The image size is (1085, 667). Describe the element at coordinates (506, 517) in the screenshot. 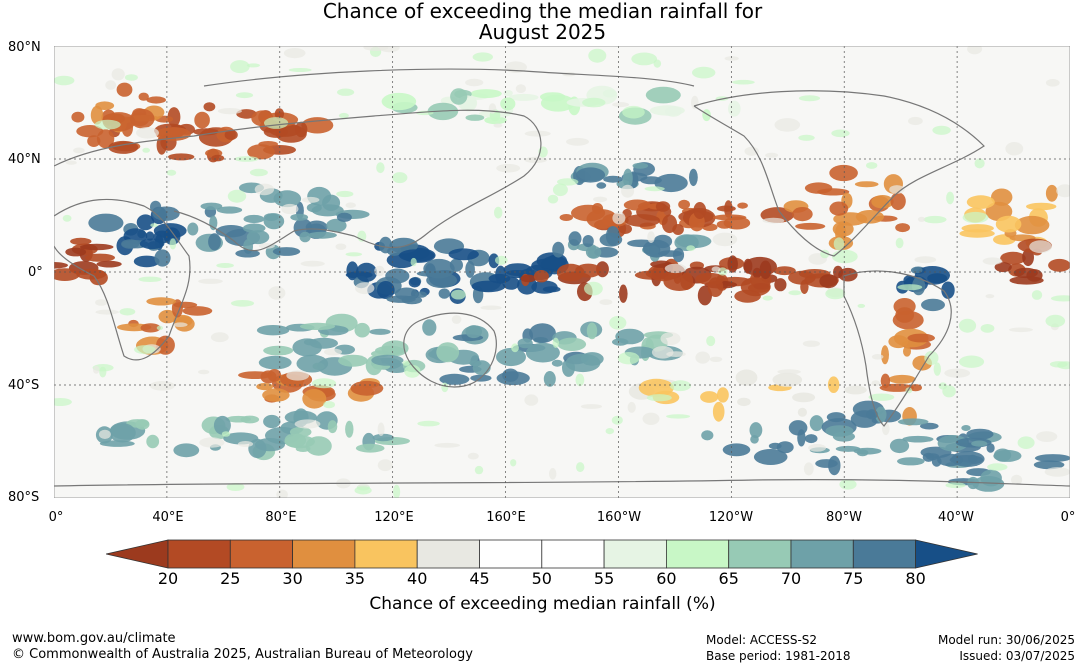

I see `lon-label-160e: 160°E` at that location.